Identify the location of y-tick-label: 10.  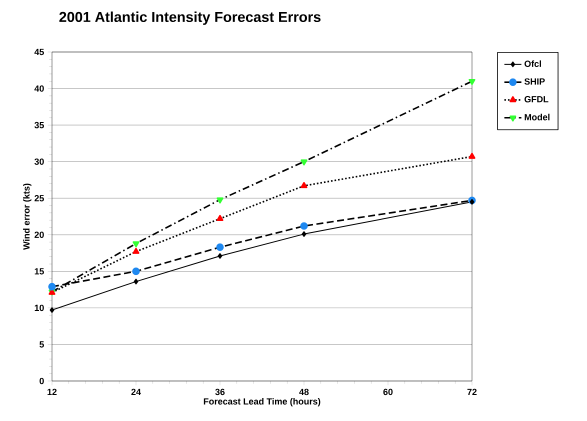
(39, 308).